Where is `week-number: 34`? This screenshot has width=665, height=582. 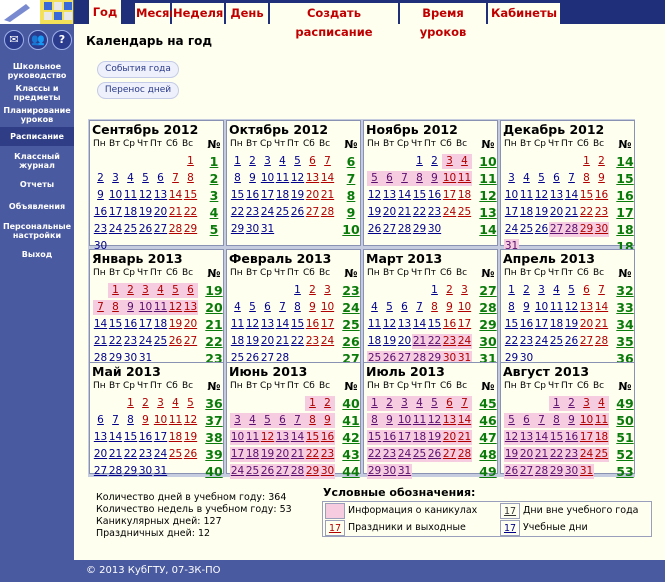 week-number: 34 is located at coordinates (625, 324).